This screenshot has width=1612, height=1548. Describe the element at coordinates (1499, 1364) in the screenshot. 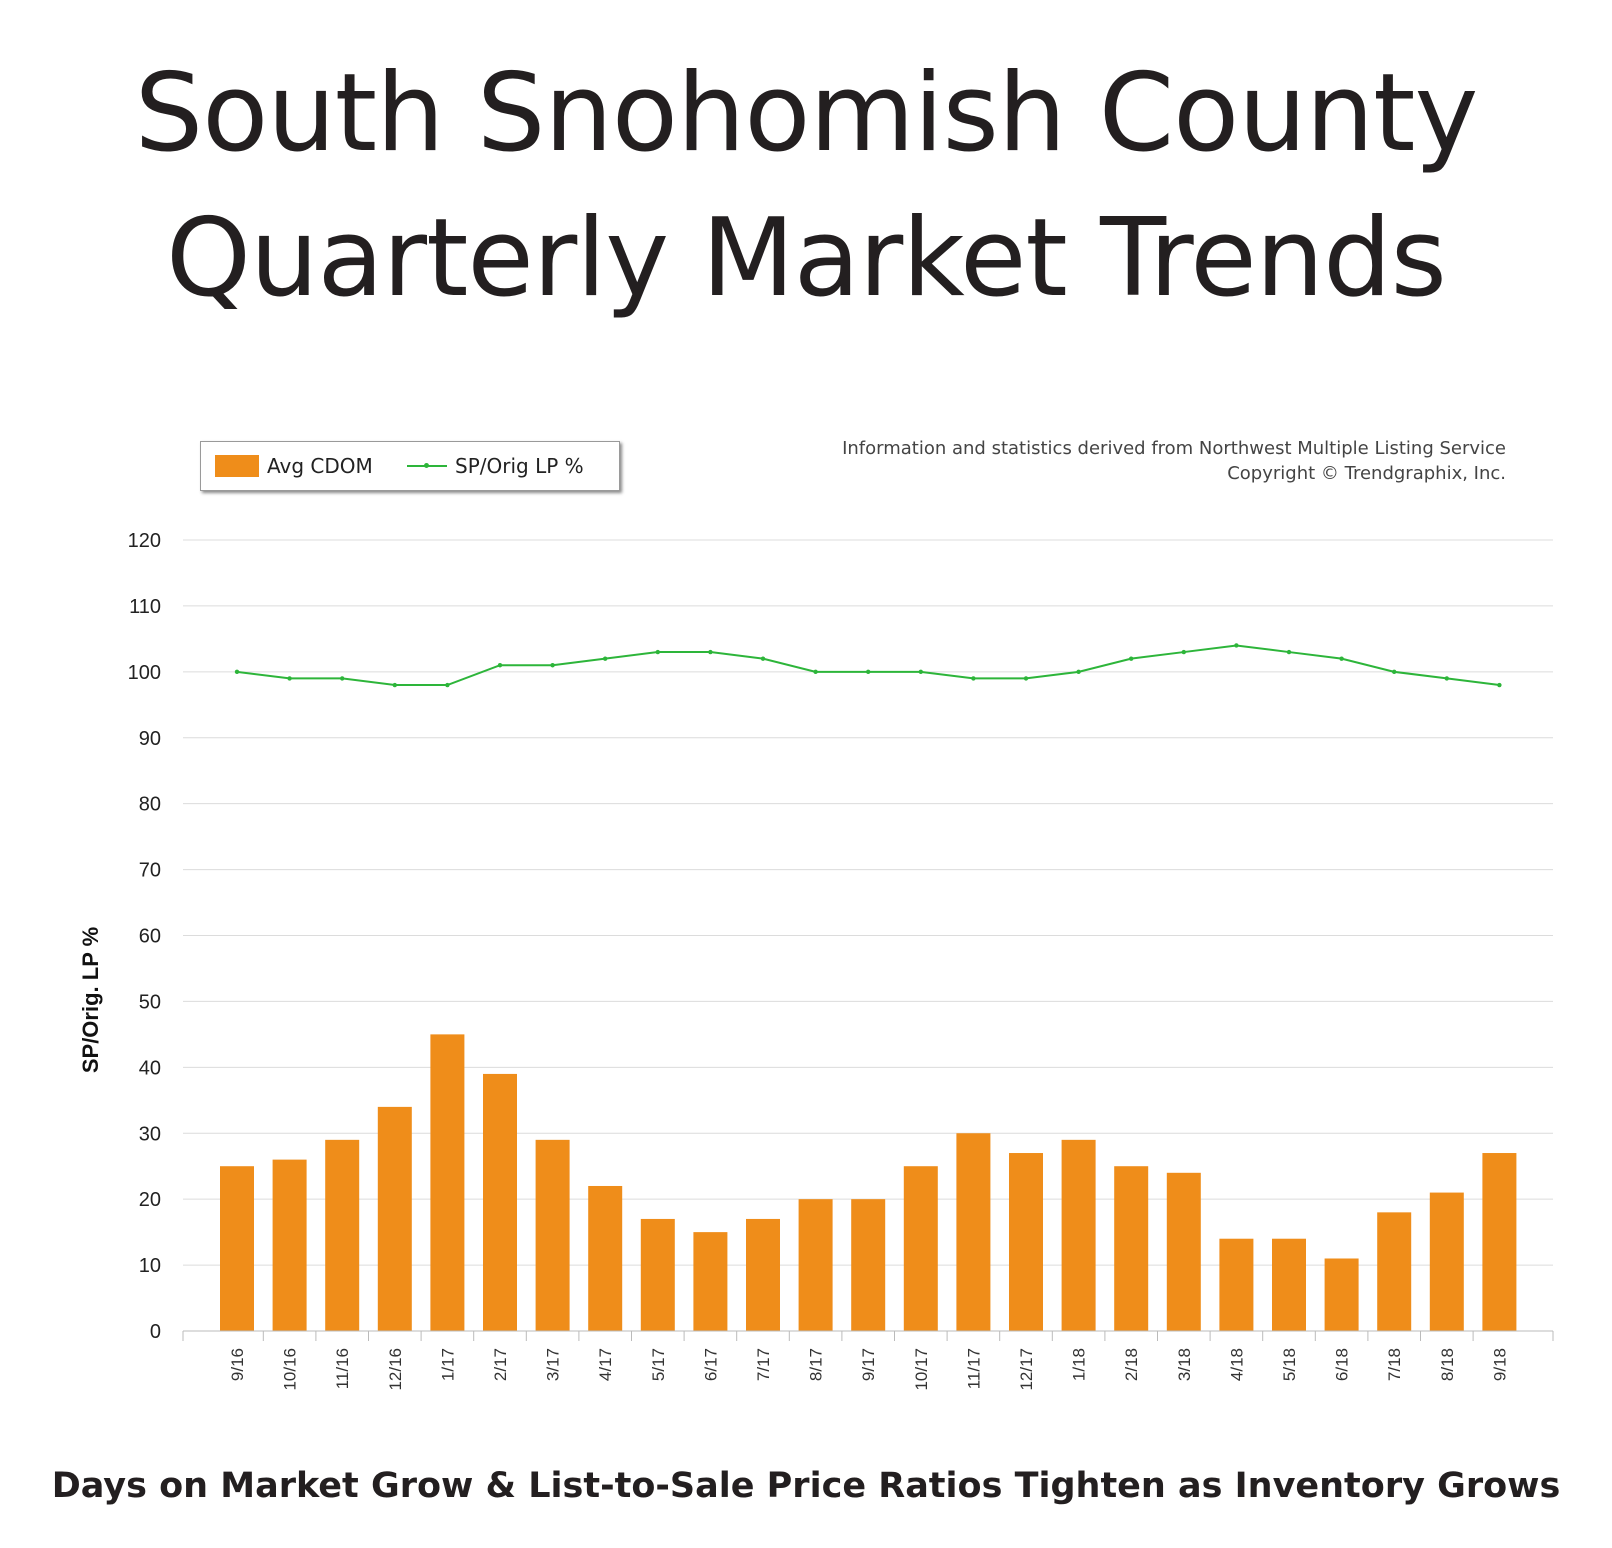

I see `x-tick-label: 9/18` at that location.